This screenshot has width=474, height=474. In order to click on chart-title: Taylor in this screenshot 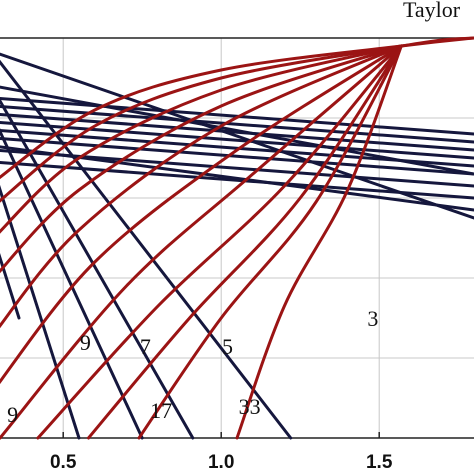, I will do `click(432, 11)`.